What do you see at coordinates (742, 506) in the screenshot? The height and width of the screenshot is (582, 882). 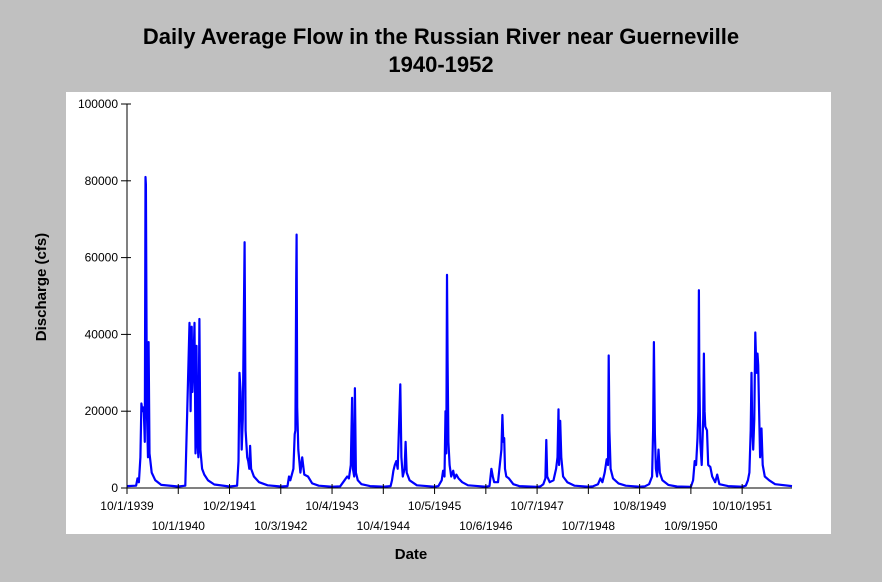 I see `x-tick-label: 10/10/1951` at bounding box center [742, 506].